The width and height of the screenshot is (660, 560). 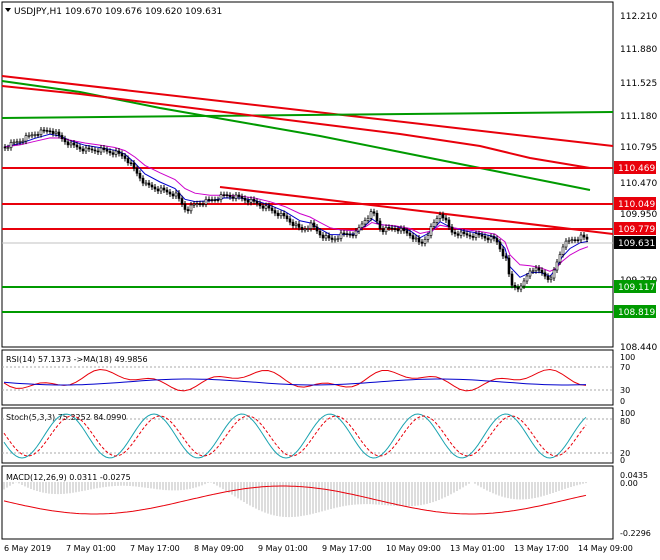 I want to click on stoch-signal-line, so click(x=295, y=436).